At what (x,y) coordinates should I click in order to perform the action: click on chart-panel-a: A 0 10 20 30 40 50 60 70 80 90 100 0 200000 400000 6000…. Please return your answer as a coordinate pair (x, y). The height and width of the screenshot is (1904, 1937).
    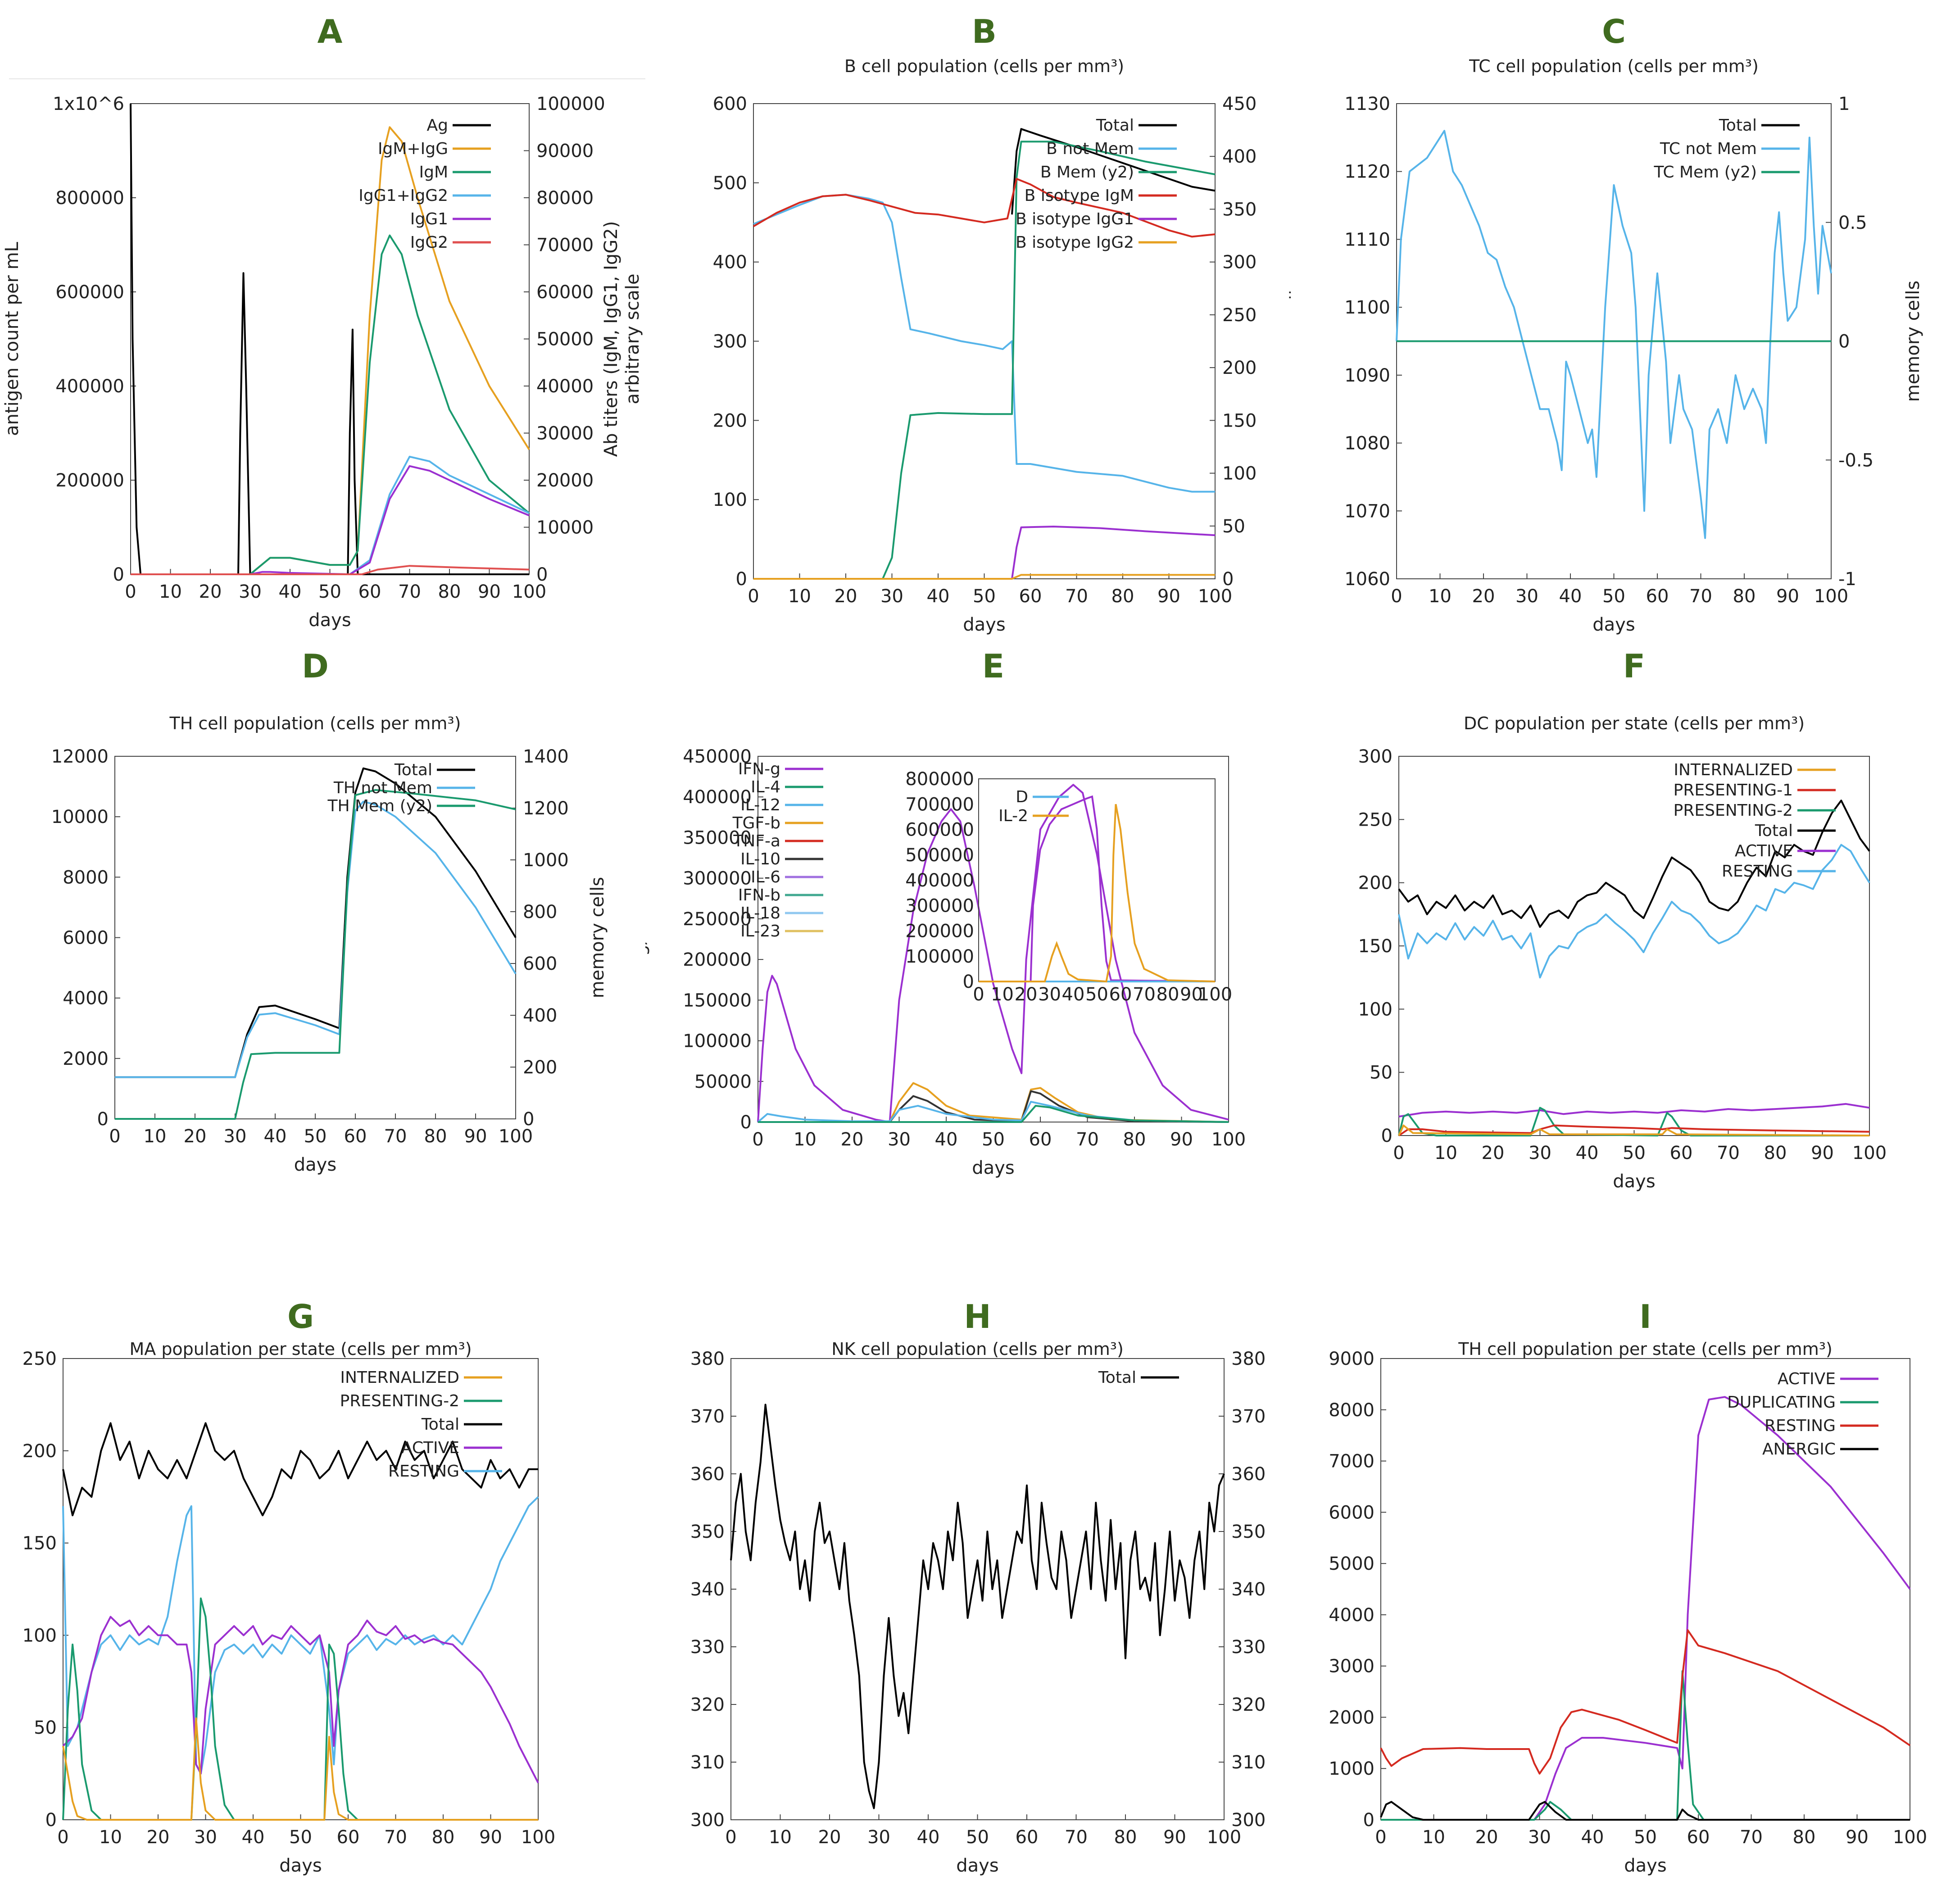
    Looking at the image, I should click on (322, 317).